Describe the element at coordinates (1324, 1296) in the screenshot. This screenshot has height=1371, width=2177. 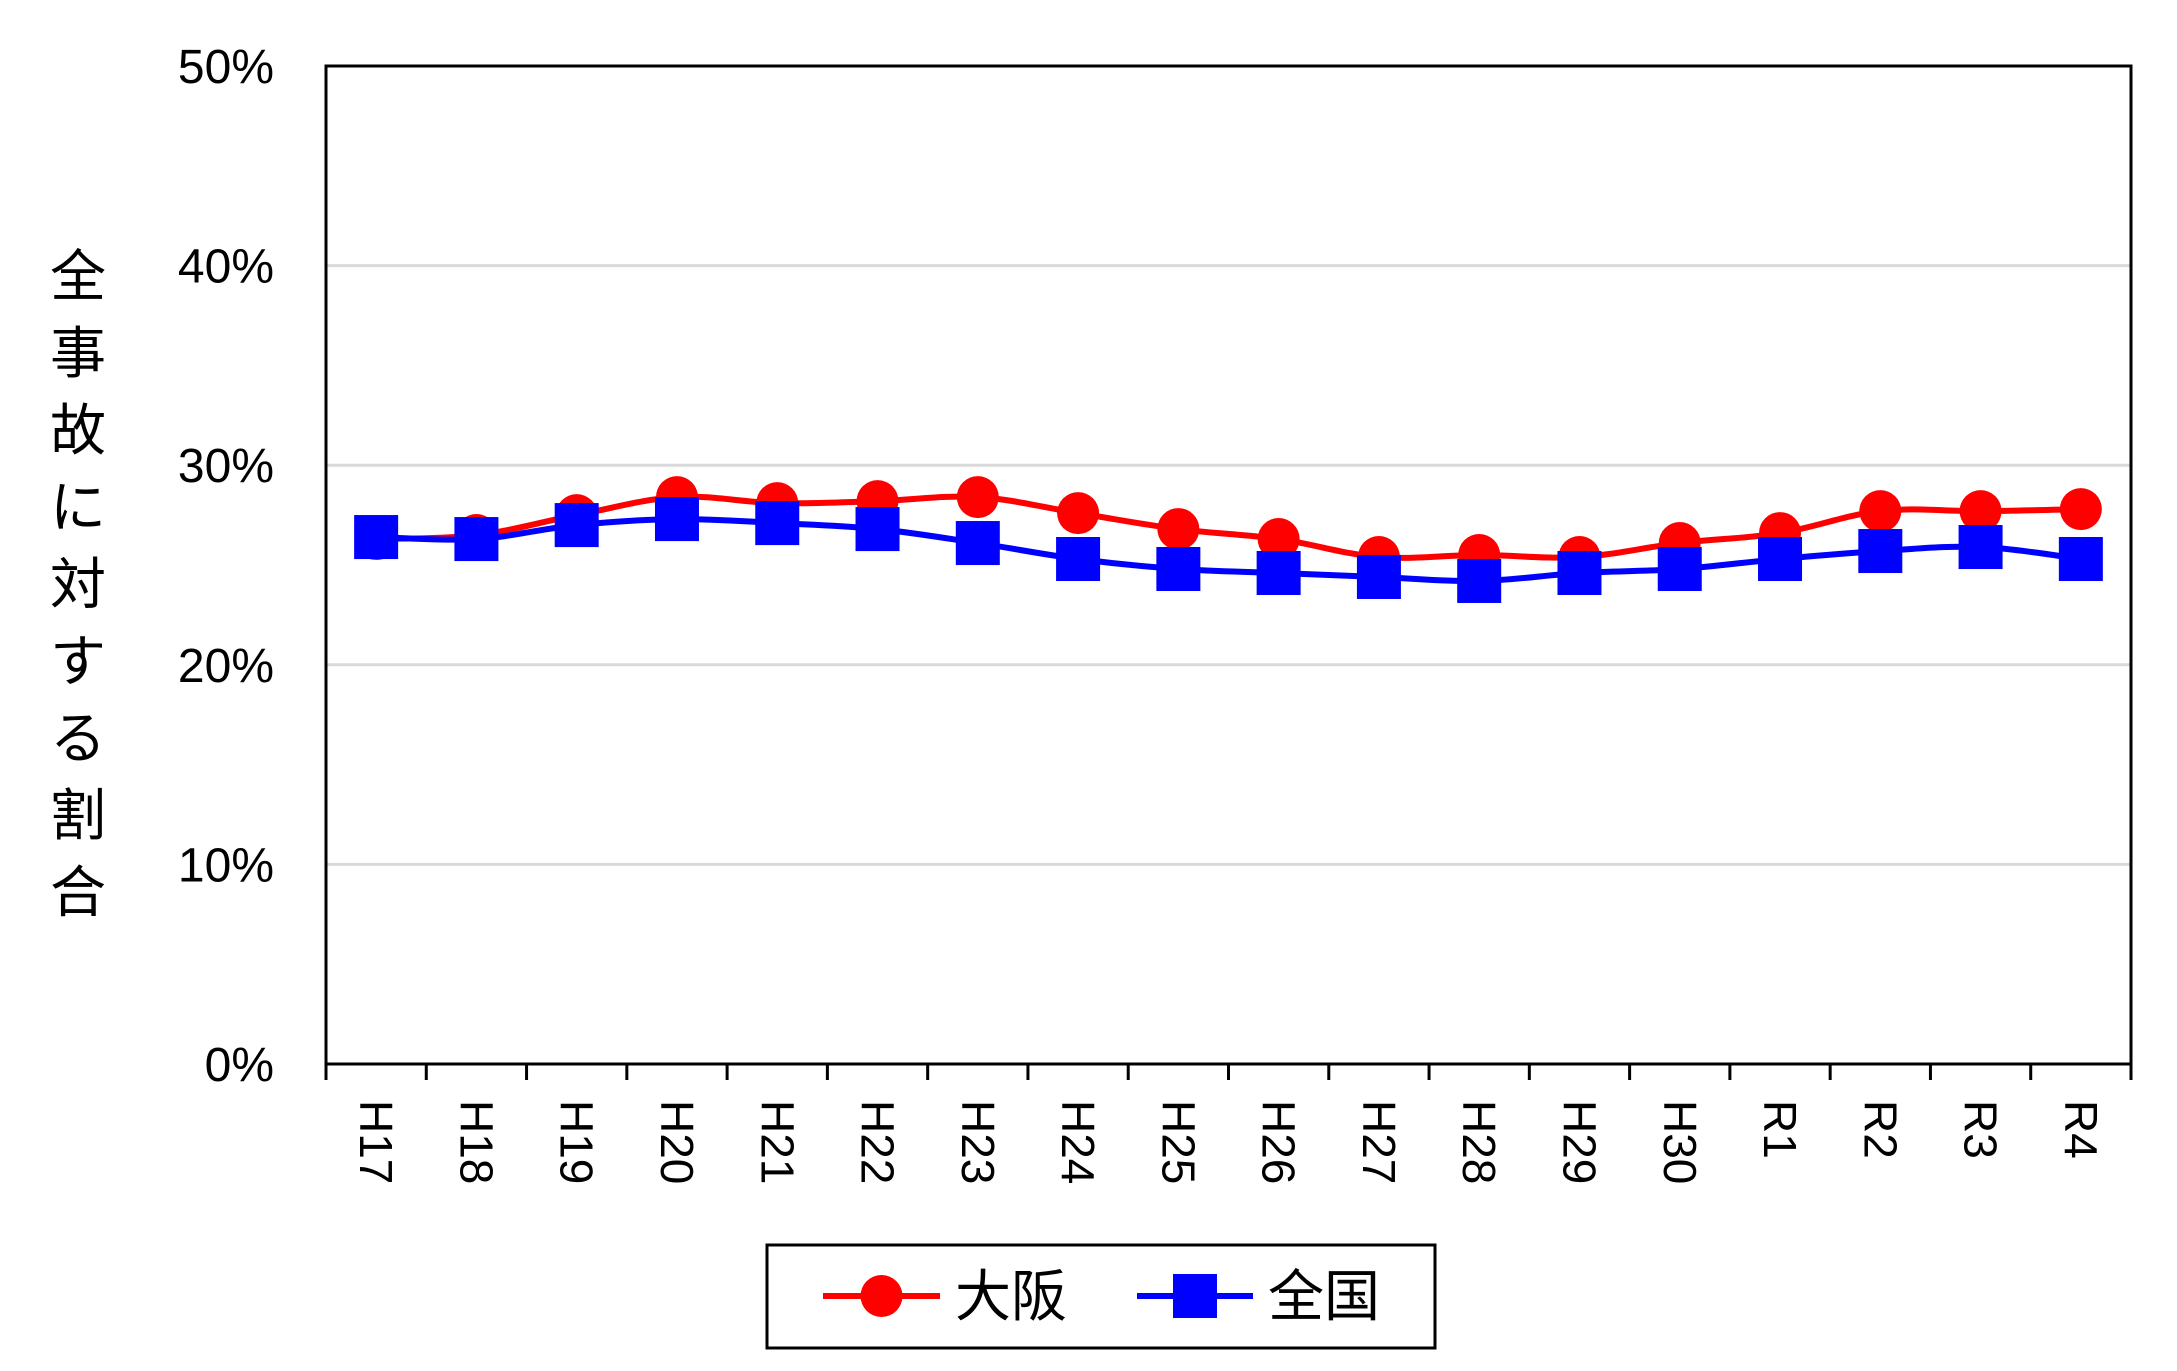
I see `legend-label: 全国` at that location.